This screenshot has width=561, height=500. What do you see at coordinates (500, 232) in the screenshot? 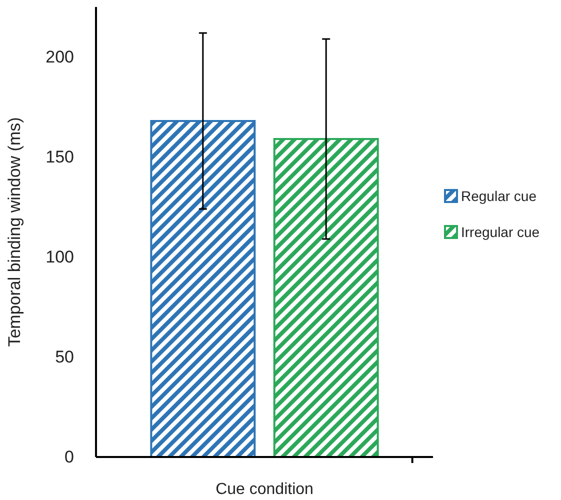
I see `legend-label: Irregular cue` at bounding box center [500, 232].